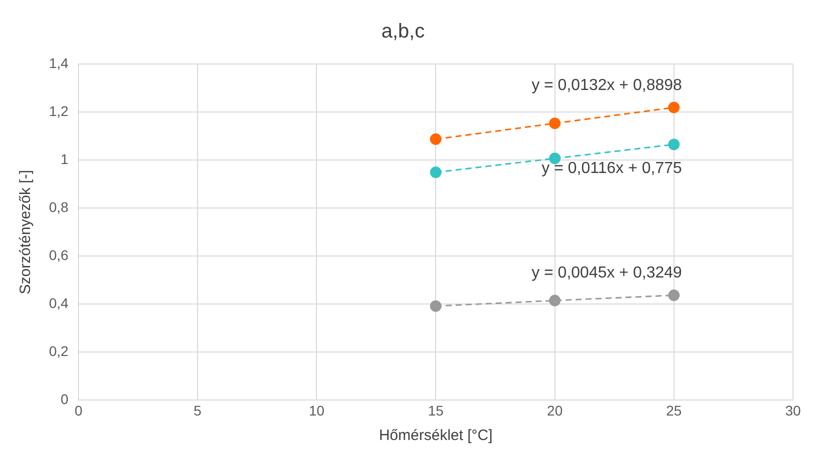 This screenshot has height=457, width=821. Describe the element at coordinates (58, 303) in the screenshot. I see `y-tick-label: 0,4` at that location.